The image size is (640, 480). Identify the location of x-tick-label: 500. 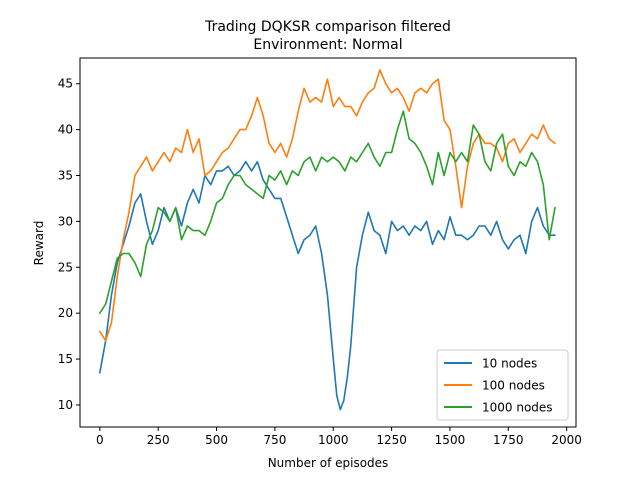
(216, 440).